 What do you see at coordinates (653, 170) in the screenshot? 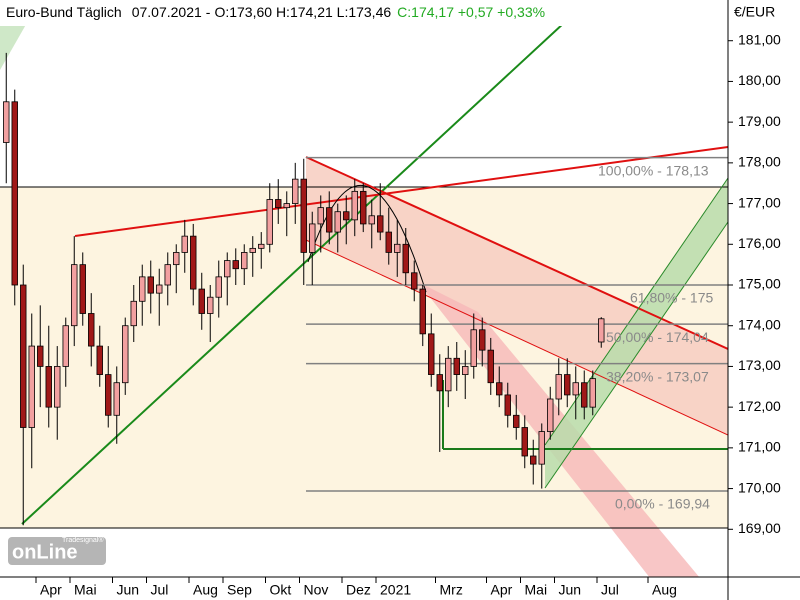
I see `fib-label: 100,00% - 178,13` at bounding box center [653, 170].